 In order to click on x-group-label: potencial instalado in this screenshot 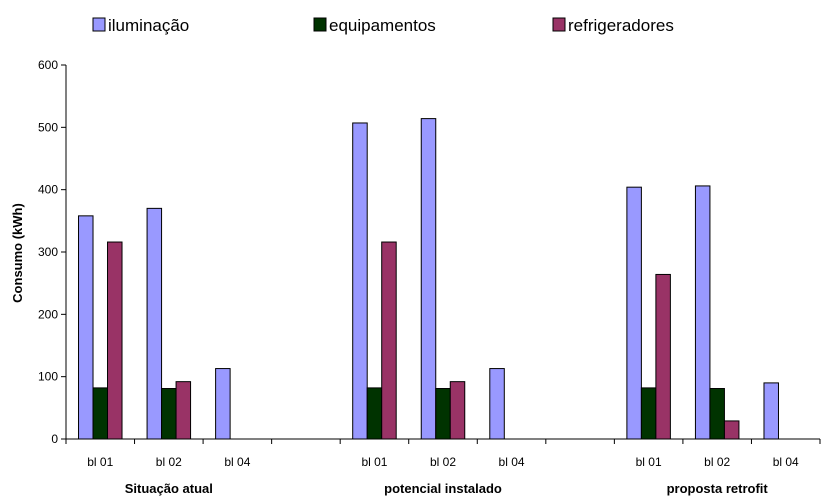, I will do `click(443, 488)`.